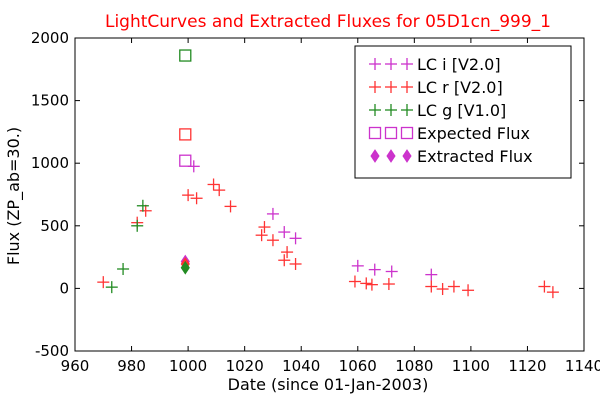  What do you see at coordinates (582, 366) in the screenshot?
I see `x-tick-label: 1140` at bounding box center [582, 366].